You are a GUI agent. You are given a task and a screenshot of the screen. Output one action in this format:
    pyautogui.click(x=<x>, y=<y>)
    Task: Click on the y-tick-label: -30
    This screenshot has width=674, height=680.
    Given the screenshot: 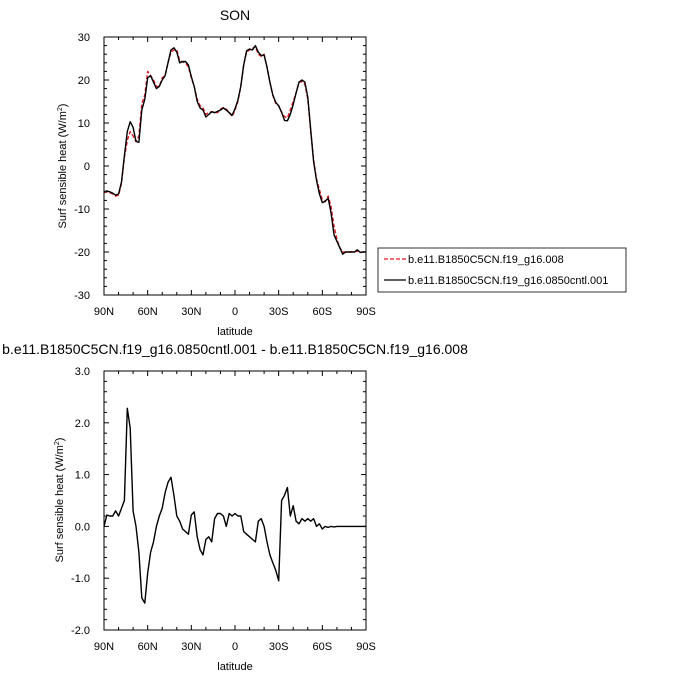 What is the action you would take?
    pyautogui.click(x=82, y=296)
    